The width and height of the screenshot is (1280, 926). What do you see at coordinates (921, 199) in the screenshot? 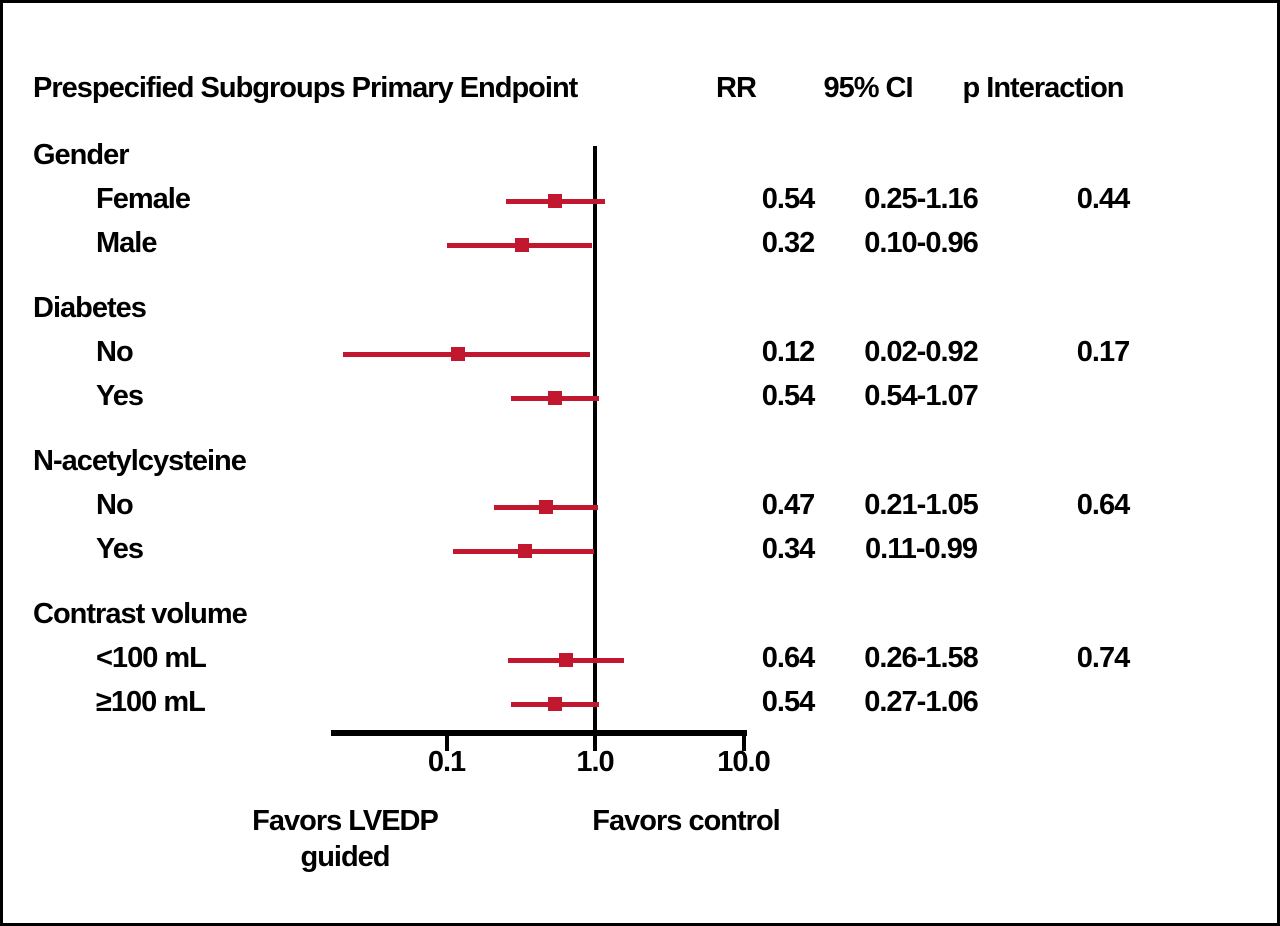
I see `ci-value: 0.25-1.16` at bounding box center [921, 199].